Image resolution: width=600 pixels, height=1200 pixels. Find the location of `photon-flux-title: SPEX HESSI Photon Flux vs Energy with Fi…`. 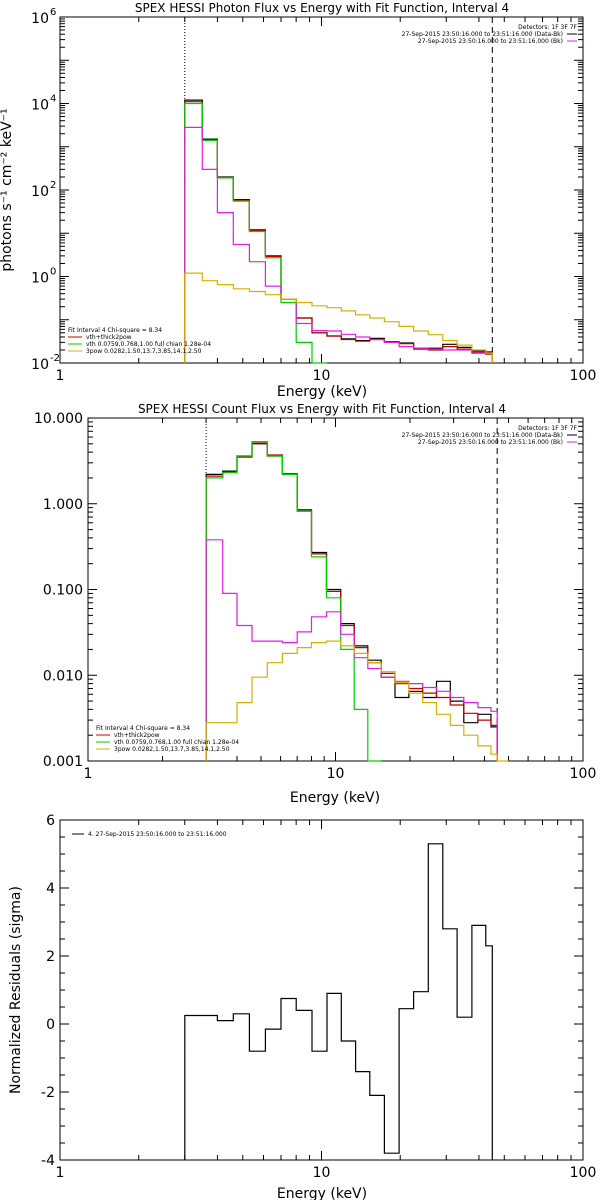

photon-flux-title: SPEX HESSI Photon Flux vs Energy with Fi… is located at coordinates (322, 8).